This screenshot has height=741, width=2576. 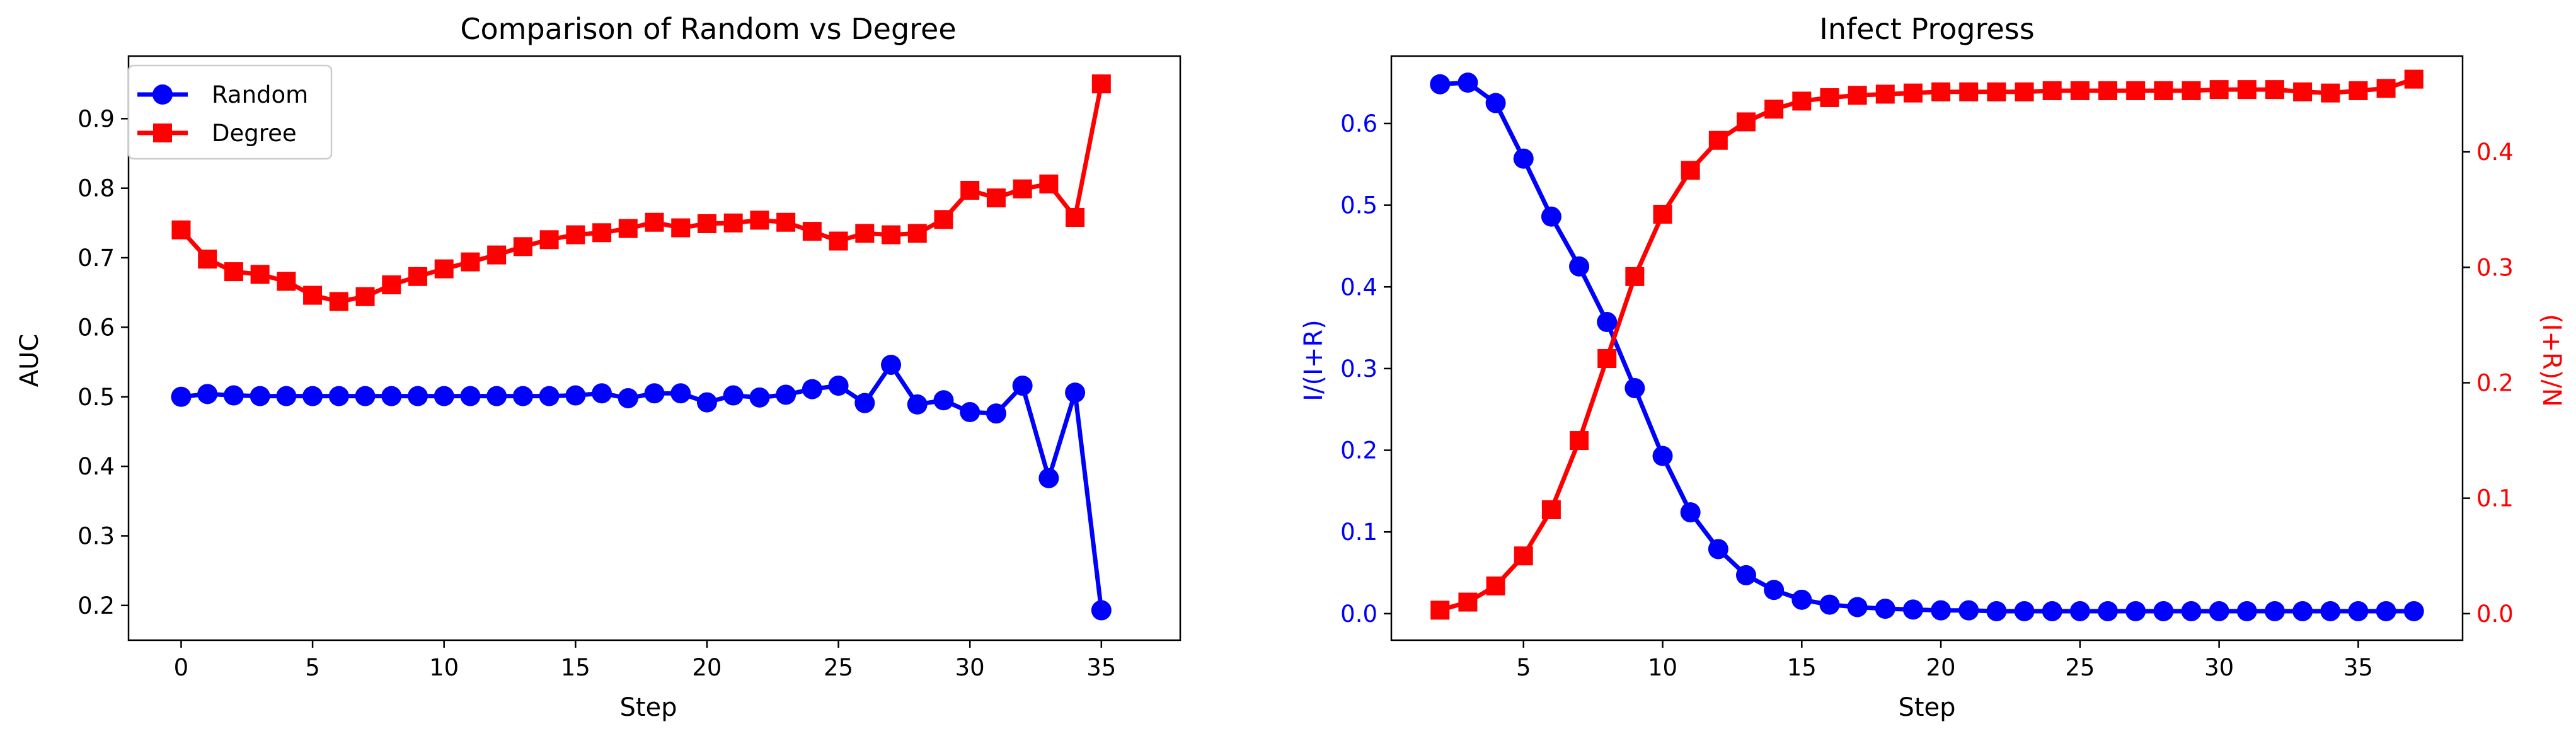 I want to click on x-tick-label: 15, so click(x=575, y=667).